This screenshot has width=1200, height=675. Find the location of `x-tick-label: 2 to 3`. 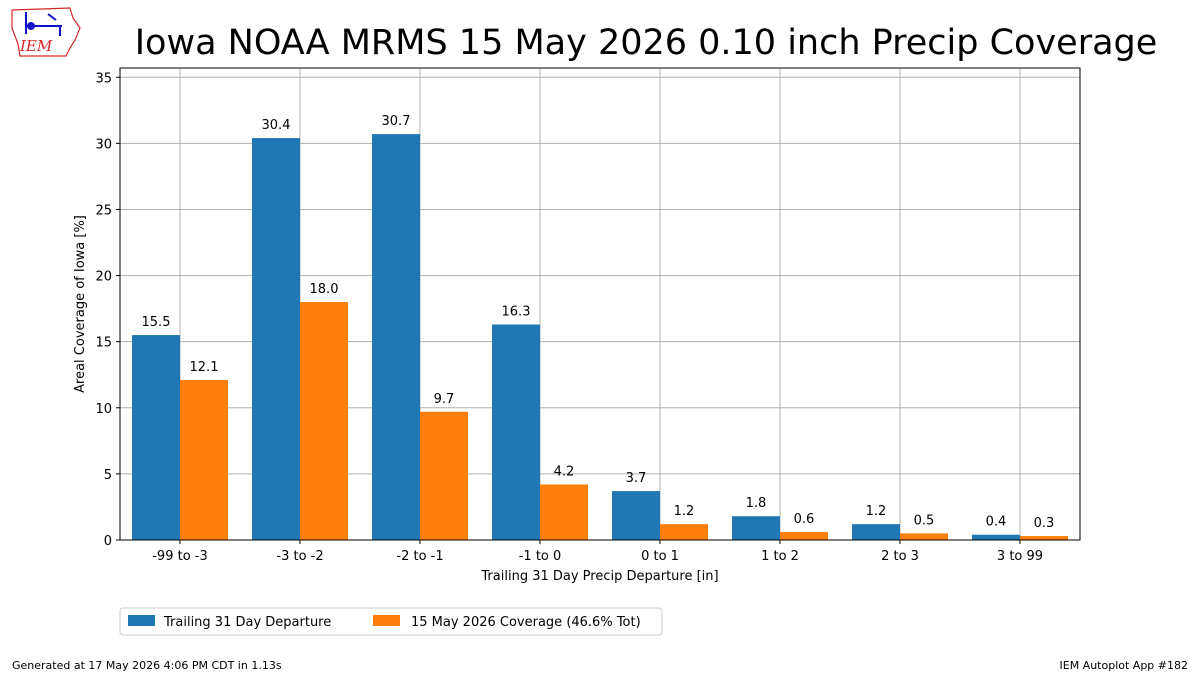

x-tick-label: 2 to 3 is located at coordinates (900, 556).